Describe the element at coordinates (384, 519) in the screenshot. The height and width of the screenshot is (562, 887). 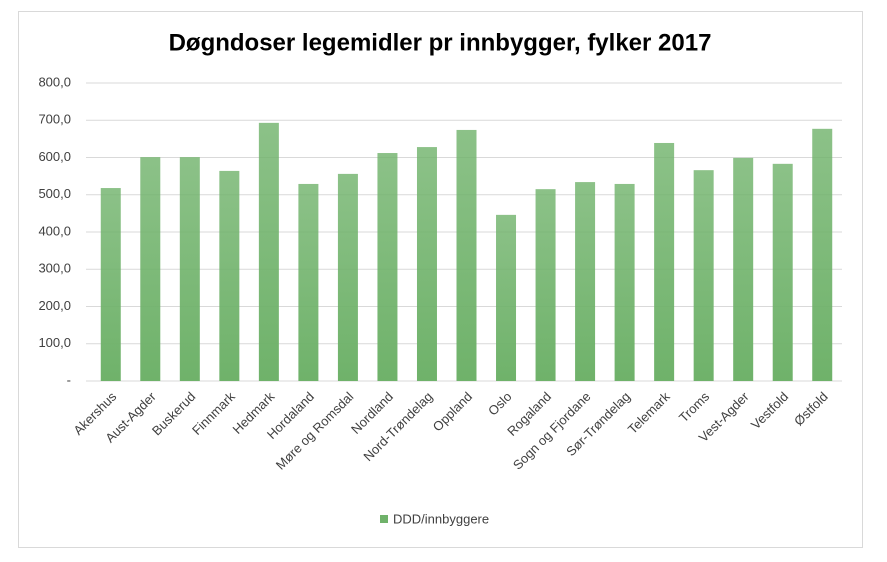
I see `legend-marker` at that location.